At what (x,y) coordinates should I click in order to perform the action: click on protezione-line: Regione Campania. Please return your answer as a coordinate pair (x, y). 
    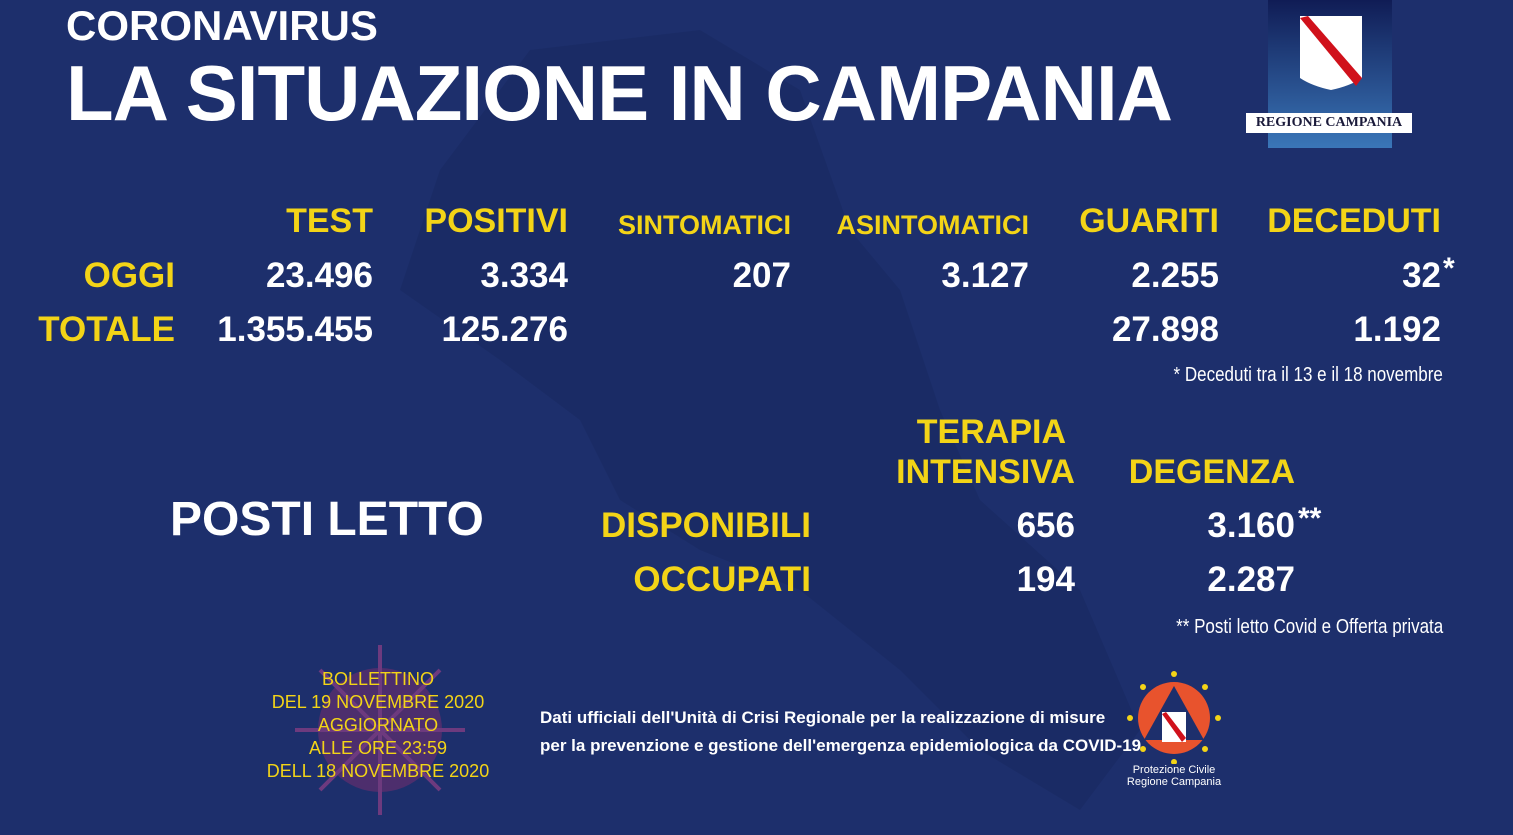
    Looking at the image, I should click on (1174, 782).